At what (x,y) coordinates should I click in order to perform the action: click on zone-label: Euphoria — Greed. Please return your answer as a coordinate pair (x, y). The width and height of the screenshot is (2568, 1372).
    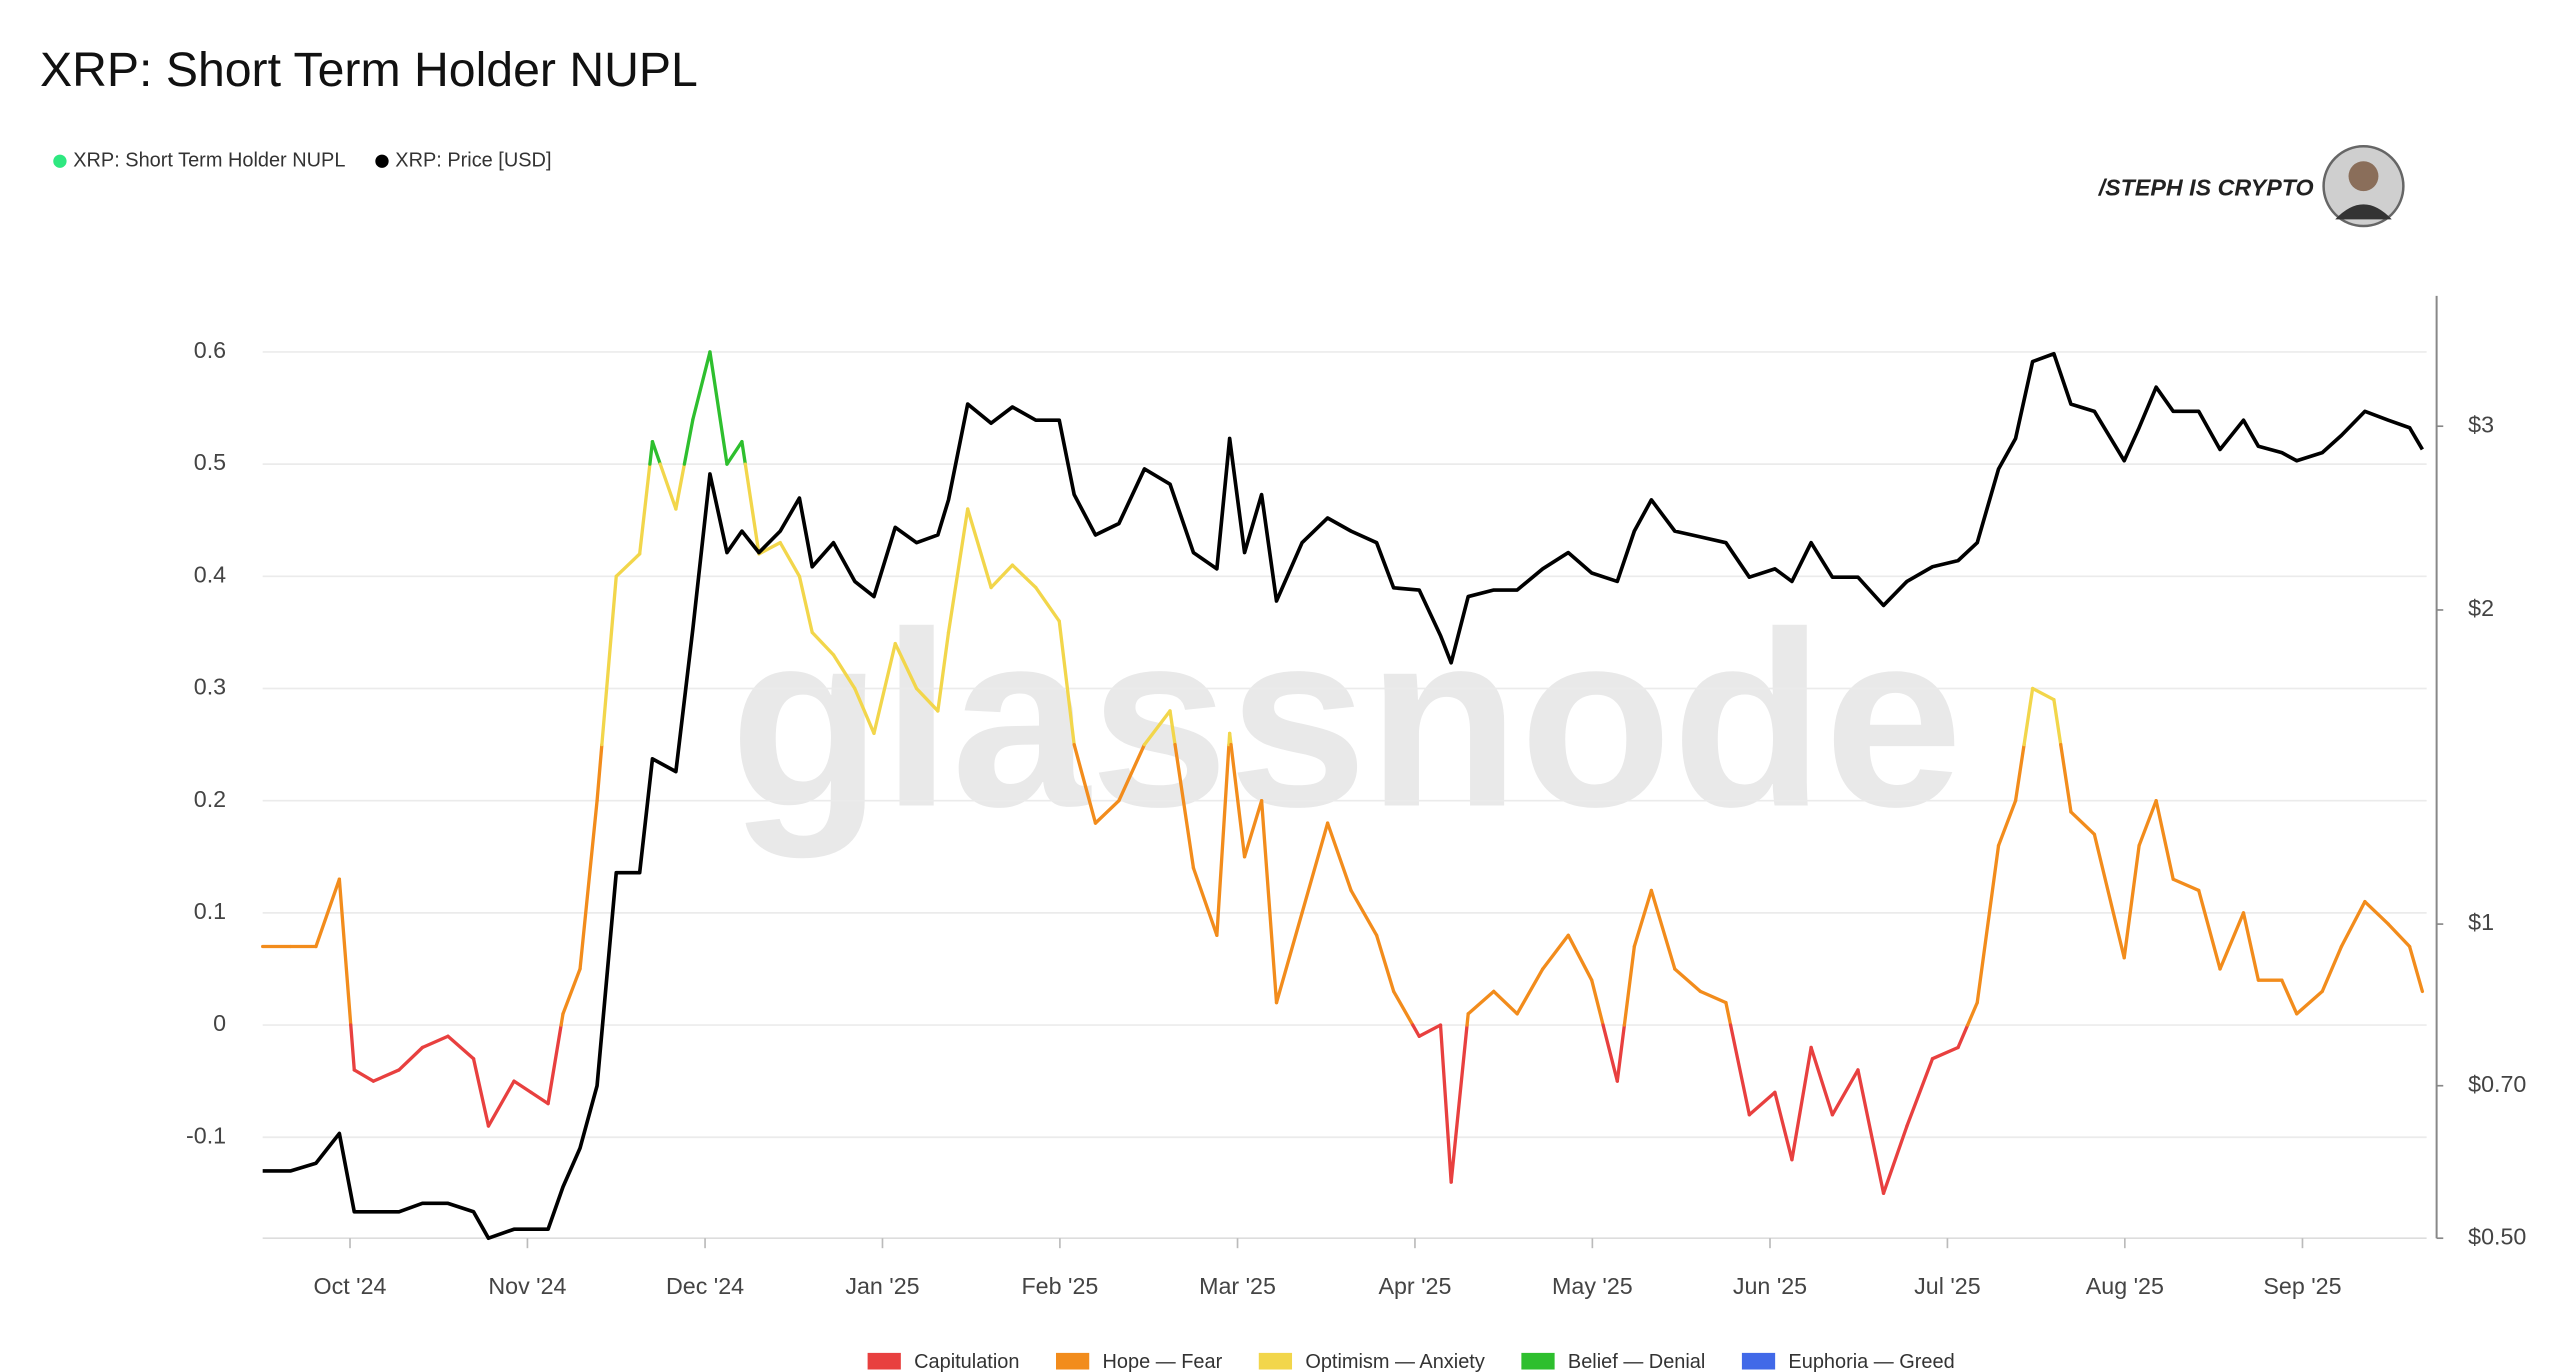
    Looking at the image, I should click on (1871, 1361).